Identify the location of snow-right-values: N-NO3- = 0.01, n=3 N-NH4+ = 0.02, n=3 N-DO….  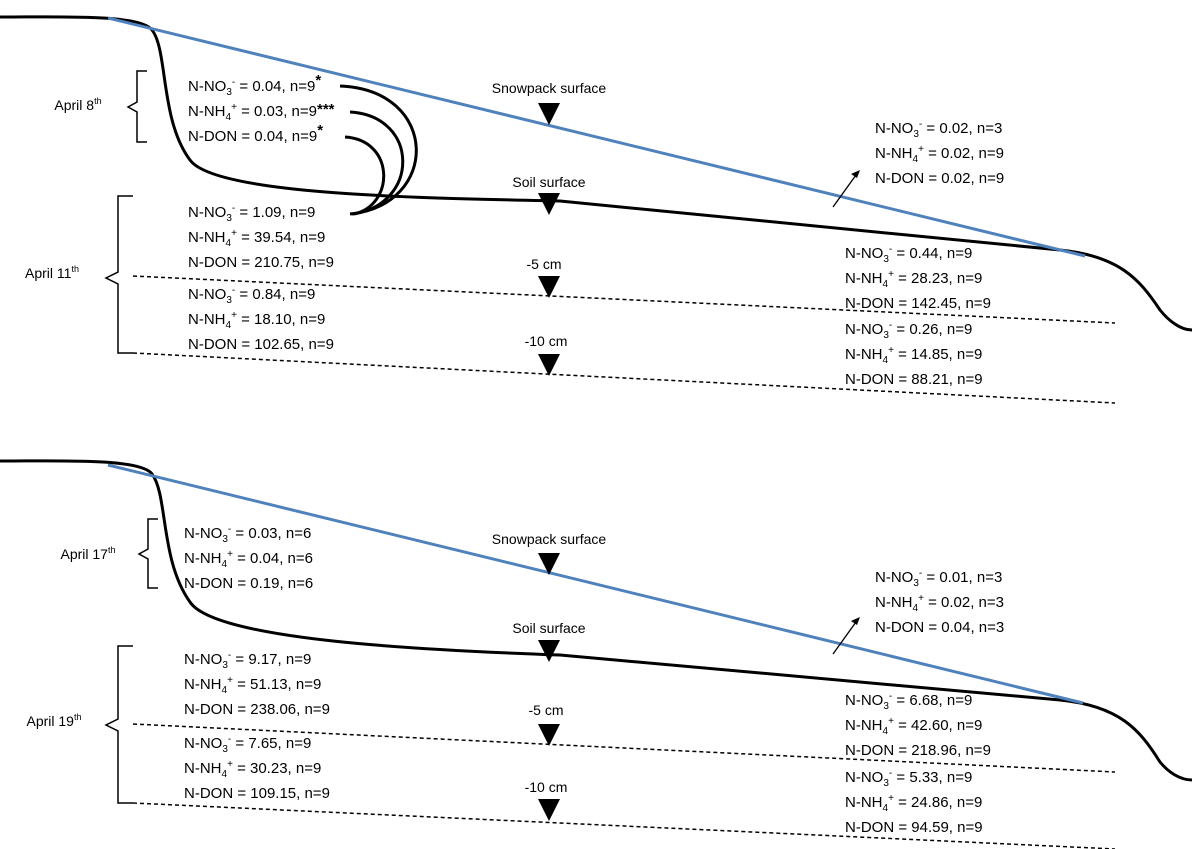
(939, 602).